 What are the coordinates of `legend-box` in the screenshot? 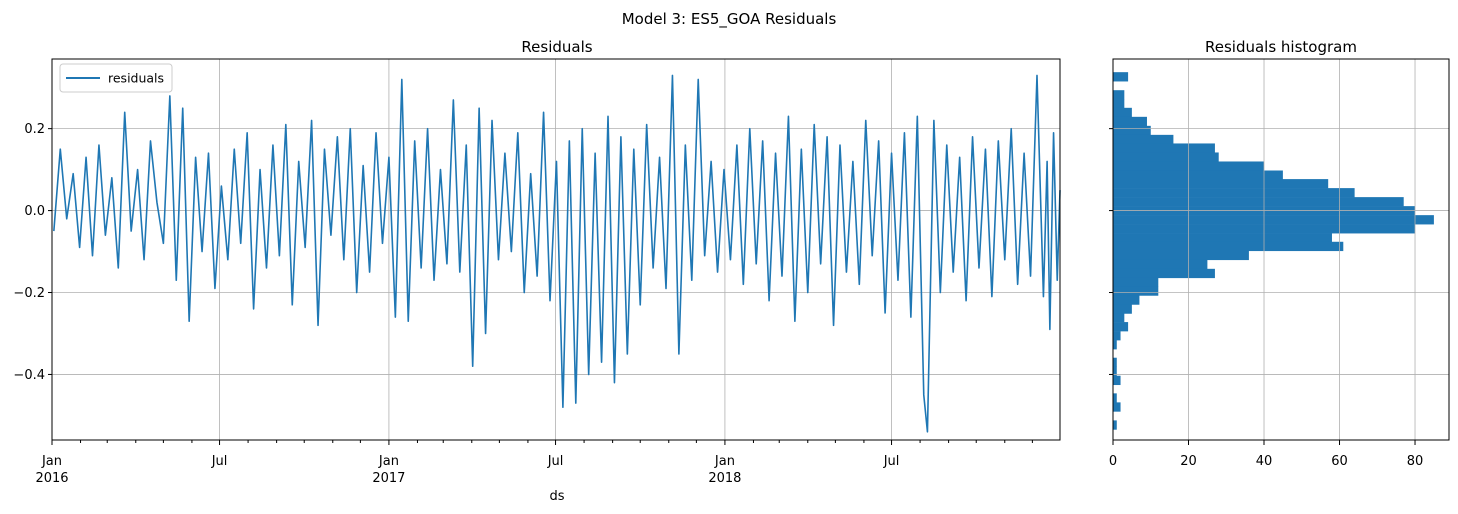 It's located at (116, 78).